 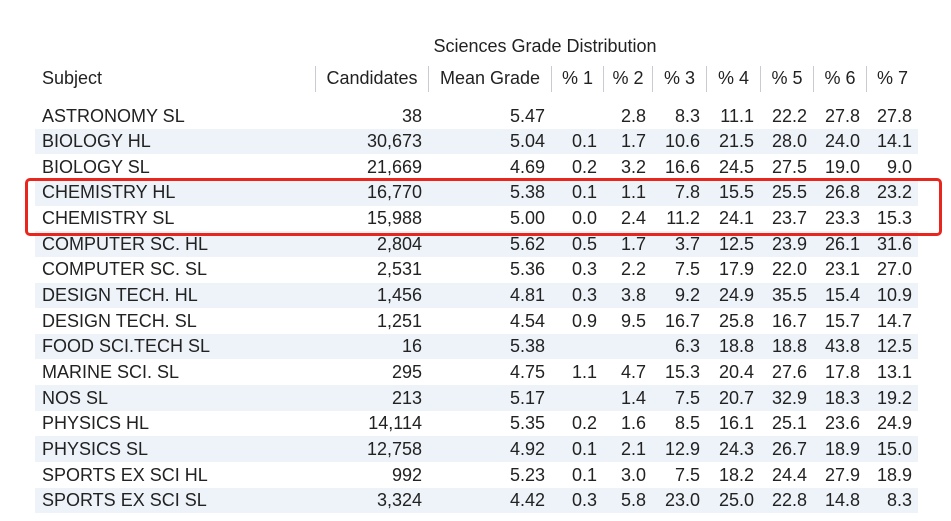 What do you see at coordinates (527, 141) in the screenshot?
I see `value-cell: 5.04` at bounding box center [527, 141].